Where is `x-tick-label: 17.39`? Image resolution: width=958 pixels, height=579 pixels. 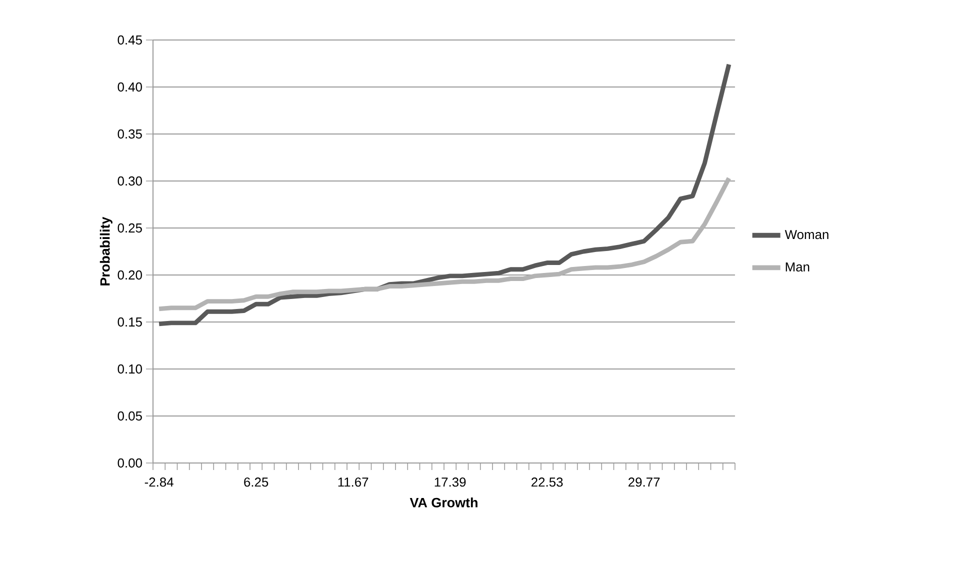
x-tick-label: 17.39 is located at coordinates (450, 482).